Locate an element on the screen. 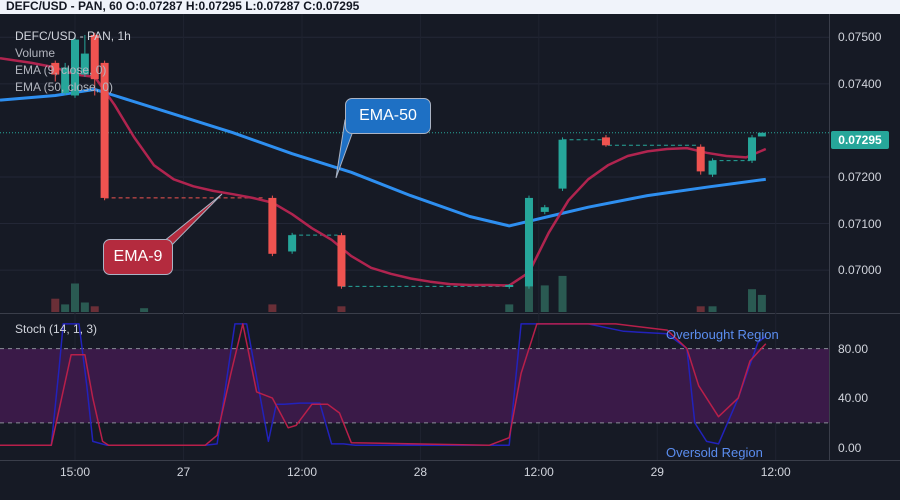  stoch-tick-label: 40.00 is located at coordinates (853, 398).